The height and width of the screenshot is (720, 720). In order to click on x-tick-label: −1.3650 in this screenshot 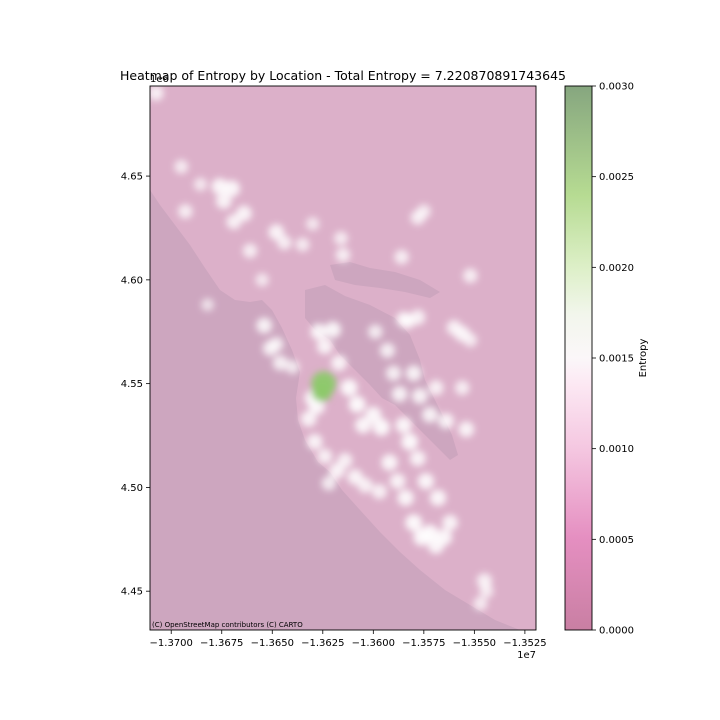, I will do `click(272, 643)`.